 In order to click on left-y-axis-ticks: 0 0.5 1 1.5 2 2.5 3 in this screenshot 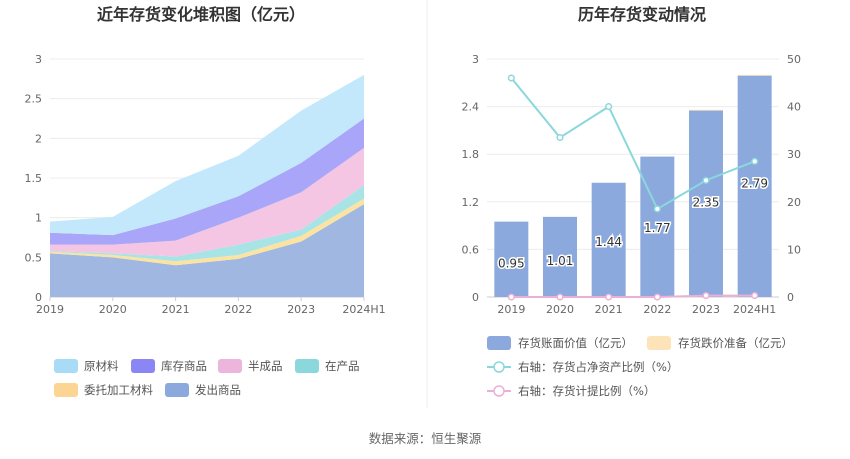, I will do `click(34, 178)`.